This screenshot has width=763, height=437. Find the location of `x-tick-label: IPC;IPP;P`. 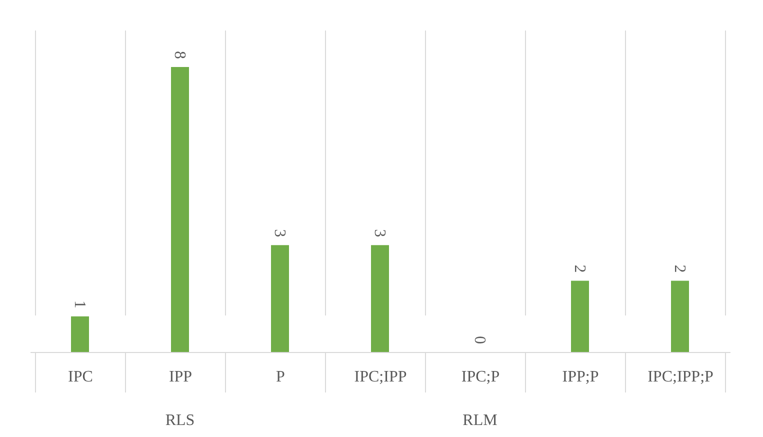

x-tick-label: IPC;IPP;P is located at coordinates (681, 377).